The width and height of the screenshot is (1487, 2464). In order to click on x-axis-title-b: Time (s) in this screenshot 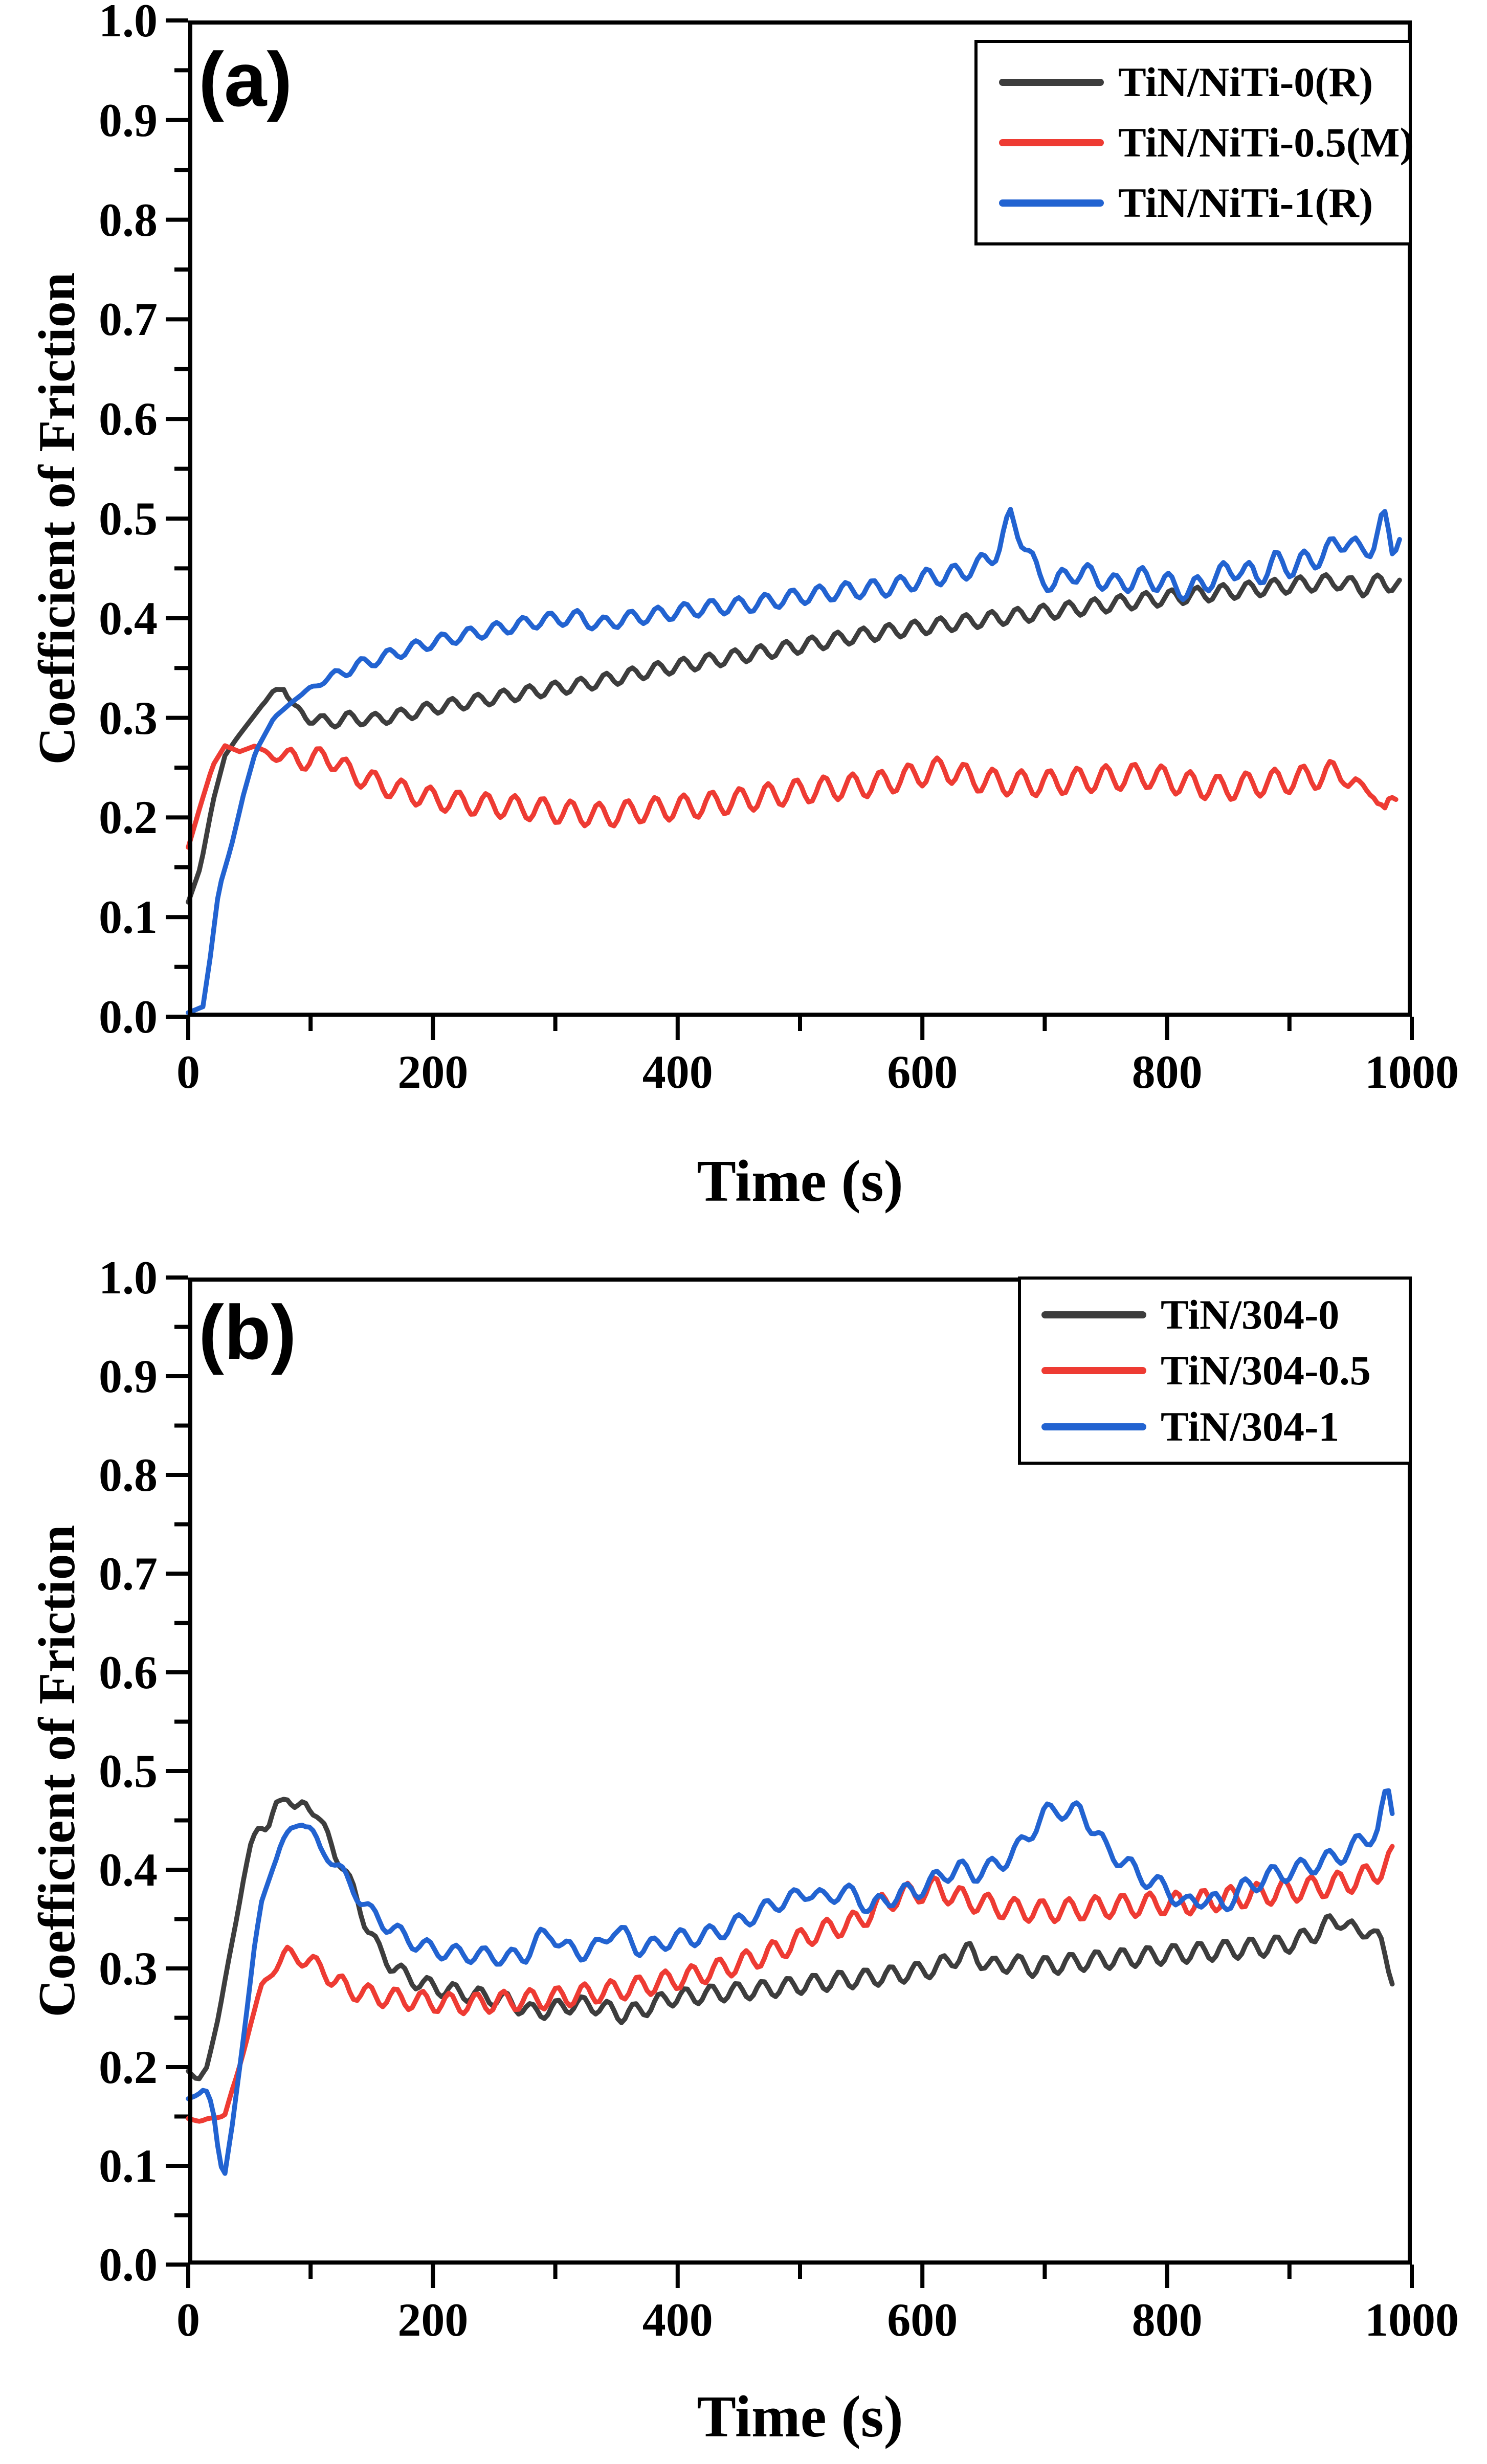, I will do `click(800, 2416)`.